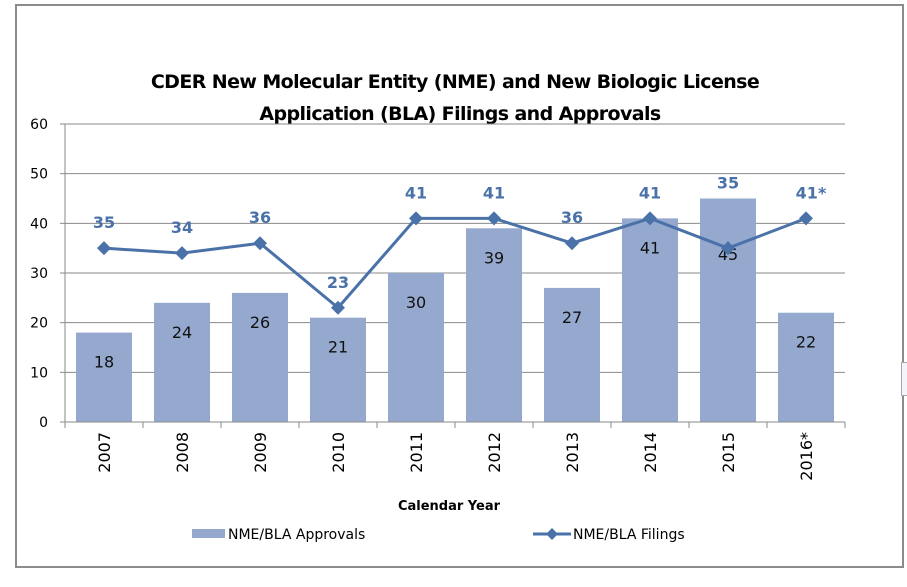 The width and height of the screenshot is (907, 587). What do you see at coordinates (39, 274) in the screenshot?
I see `y-tick-label: 30` at bounding box center [39, 274].